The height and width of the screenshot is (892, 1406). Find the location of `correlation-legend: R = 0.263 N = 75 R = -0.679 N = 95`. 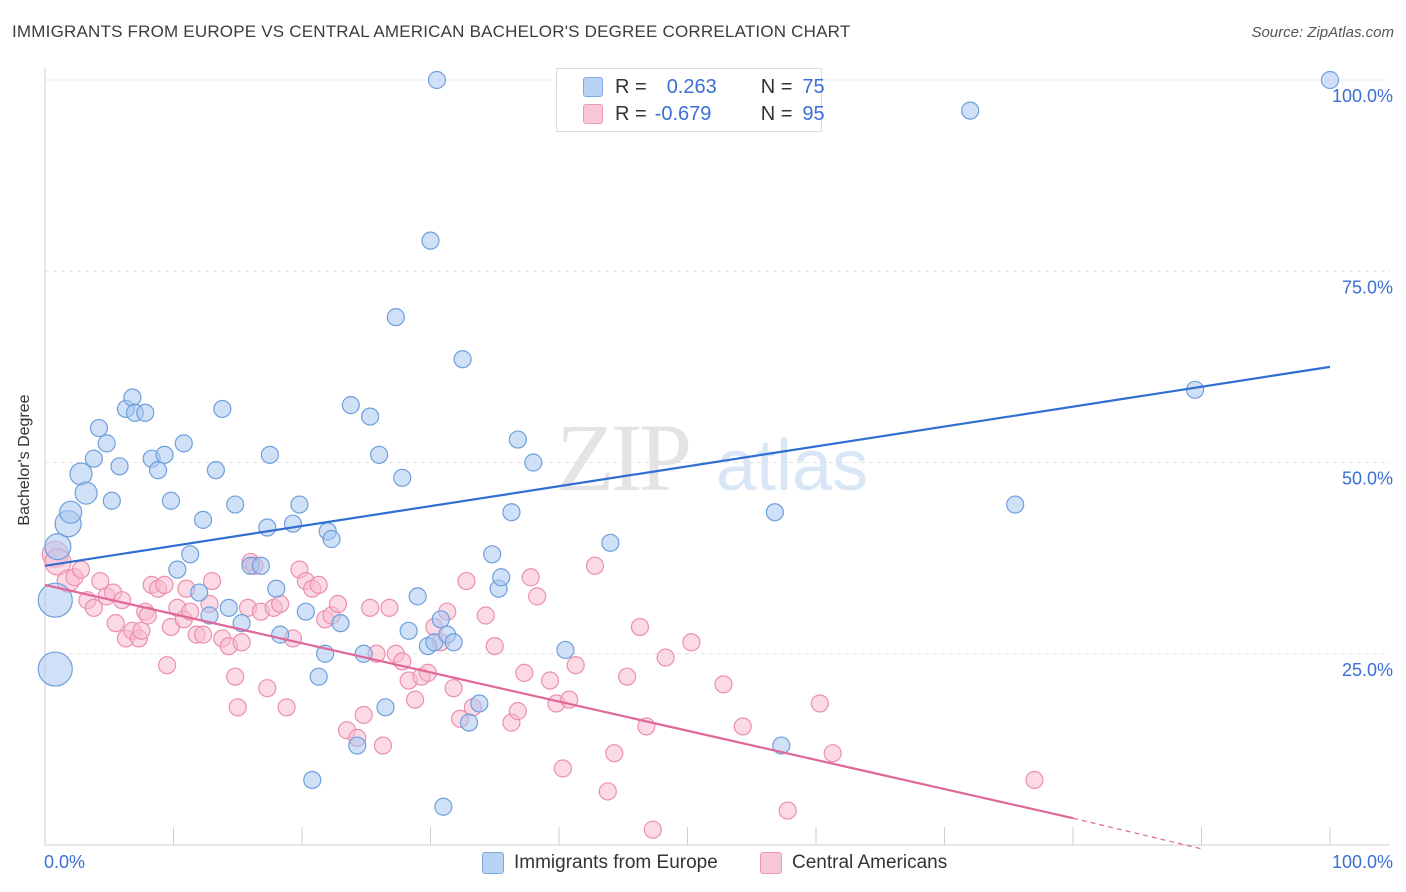

correlation-legend: R = 0.263 N = 75 R = -0.679 N = 95 is located at coordinates (690, 100).